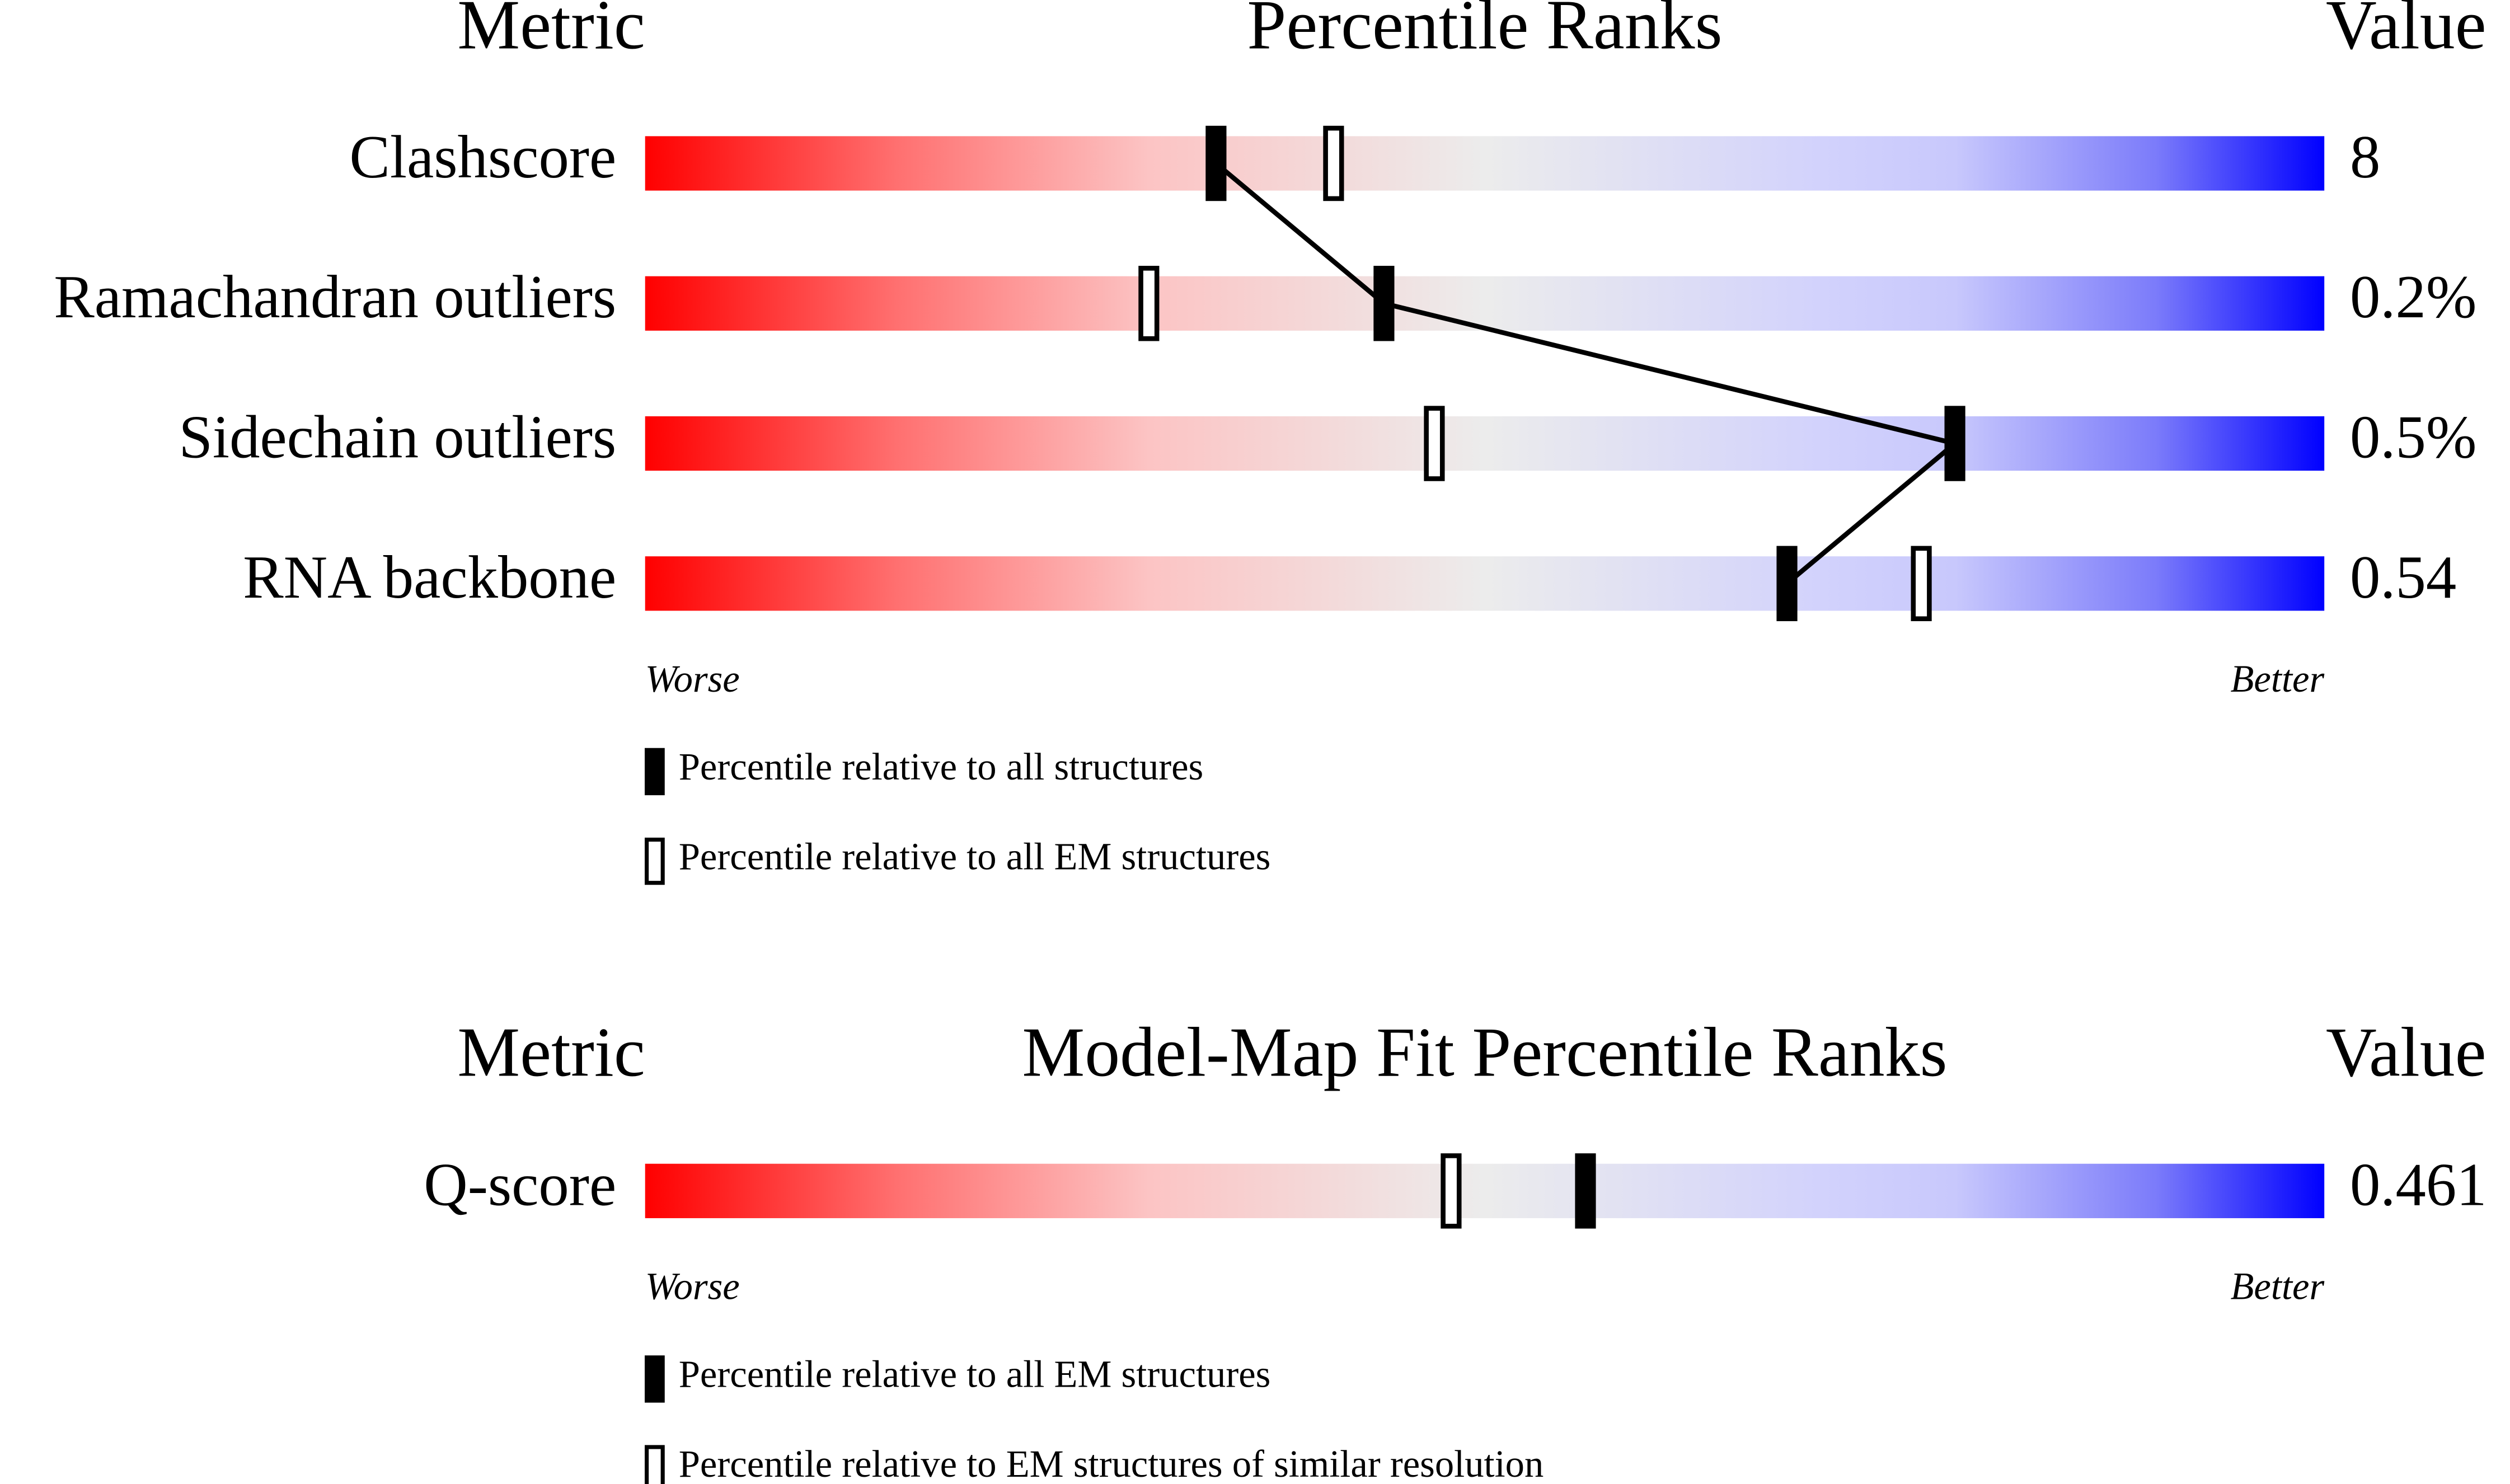 This screenshot has height=1484, width=2510. Describe the element at coordinates (397, 437) in the screenshot. I see `metric-label: Sidechain outliers` at that location.